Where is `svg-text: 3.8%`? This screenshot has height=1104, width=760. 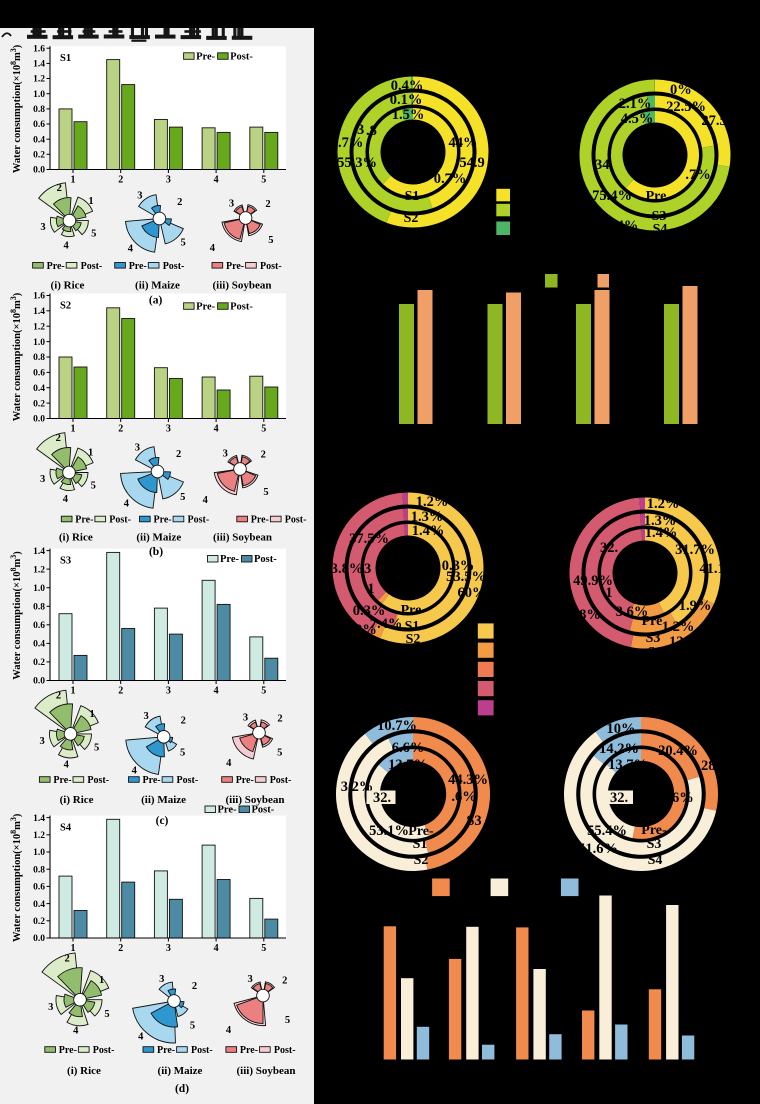
svg-text: 3.8% is located at coordinates (347, 569).